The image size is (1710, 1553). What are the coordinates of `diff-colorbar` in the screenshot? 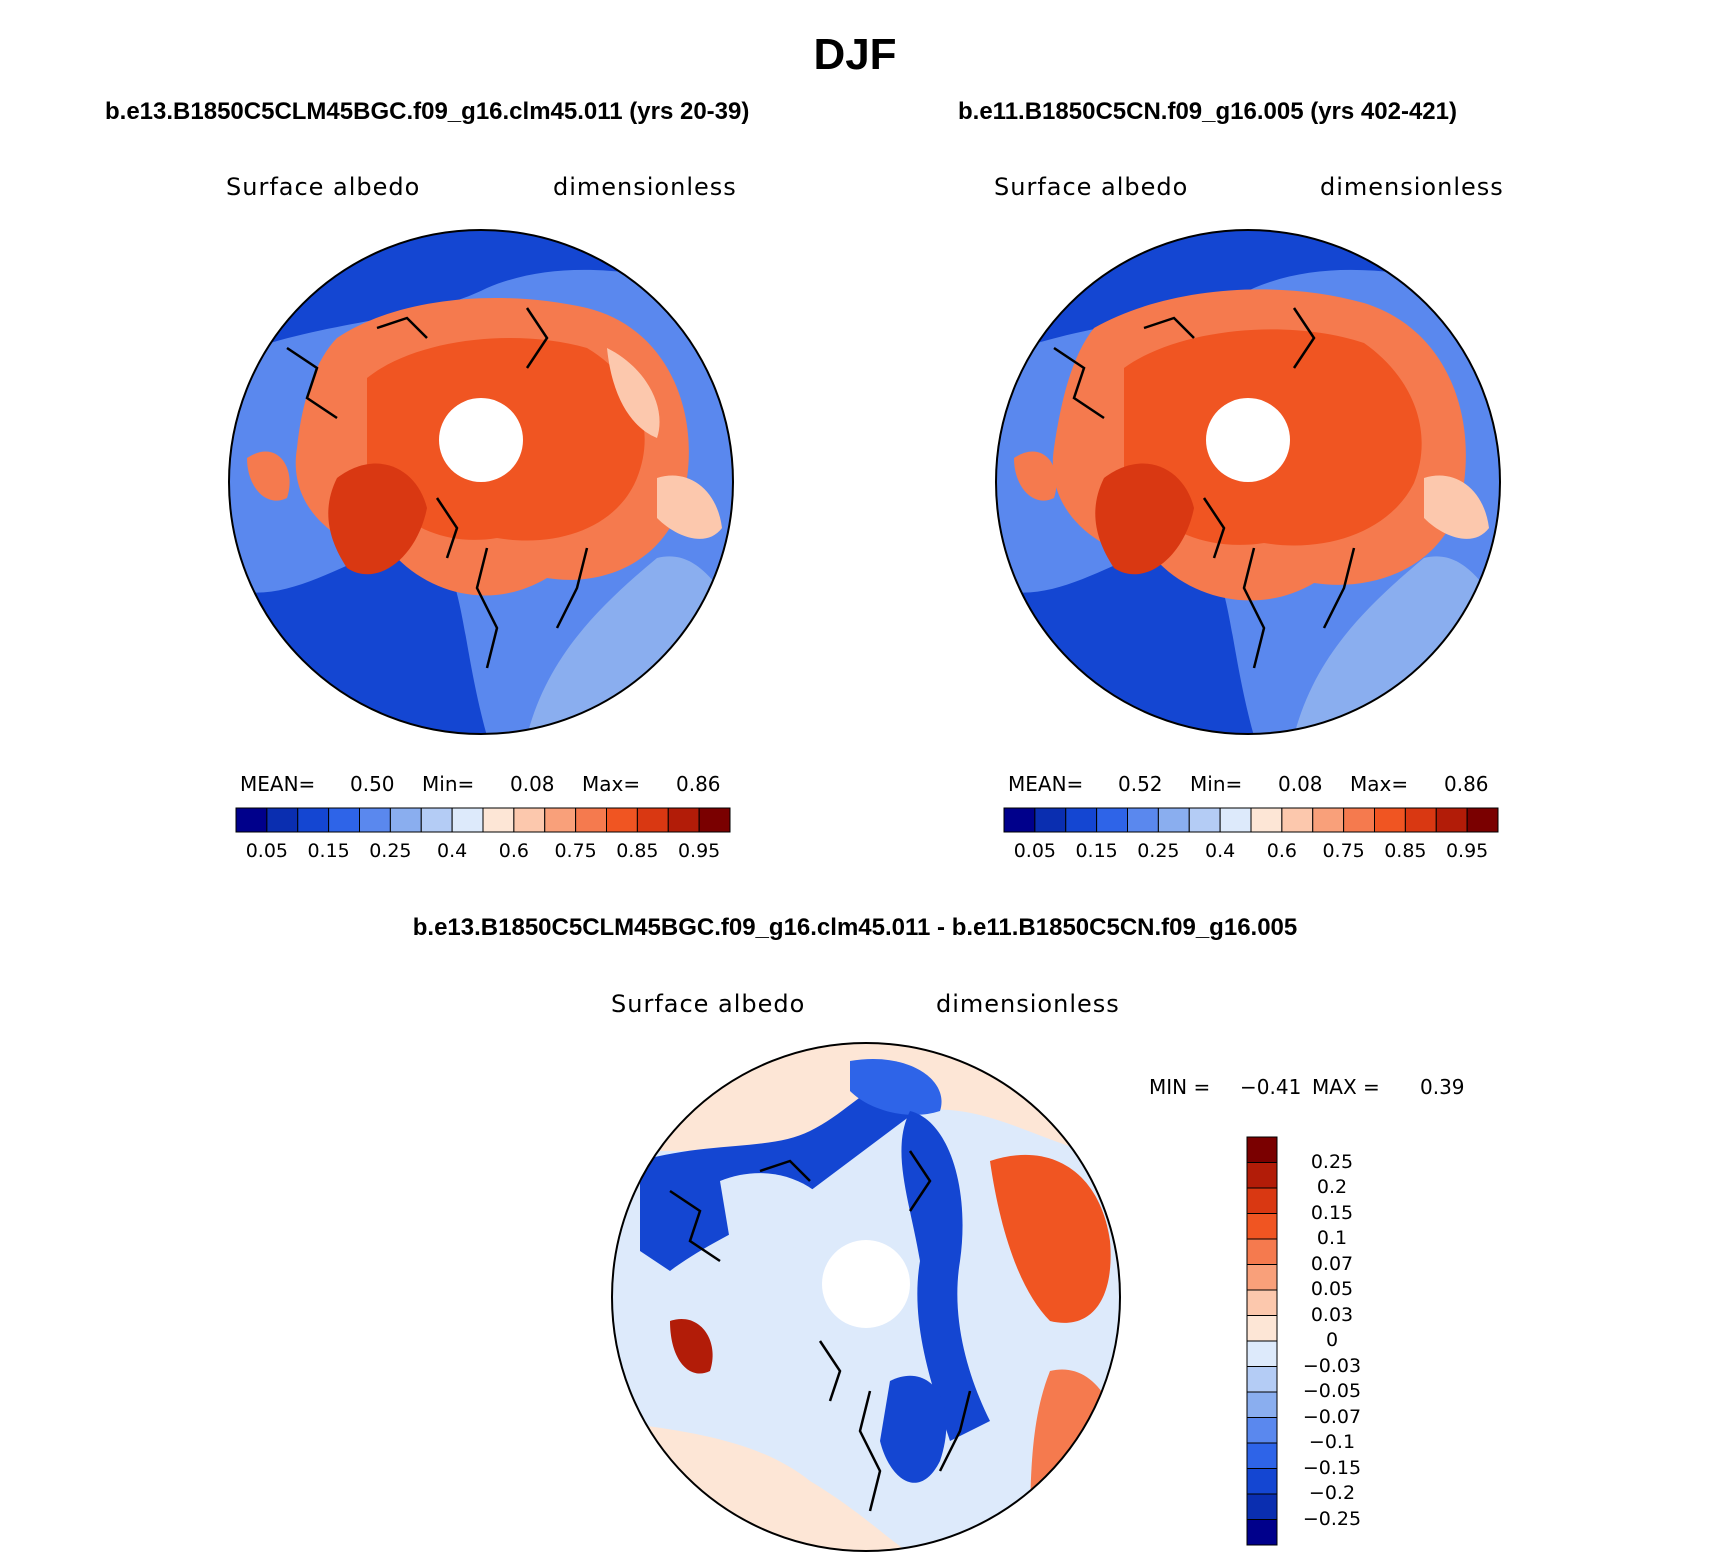 It's located at (1262, 1341).